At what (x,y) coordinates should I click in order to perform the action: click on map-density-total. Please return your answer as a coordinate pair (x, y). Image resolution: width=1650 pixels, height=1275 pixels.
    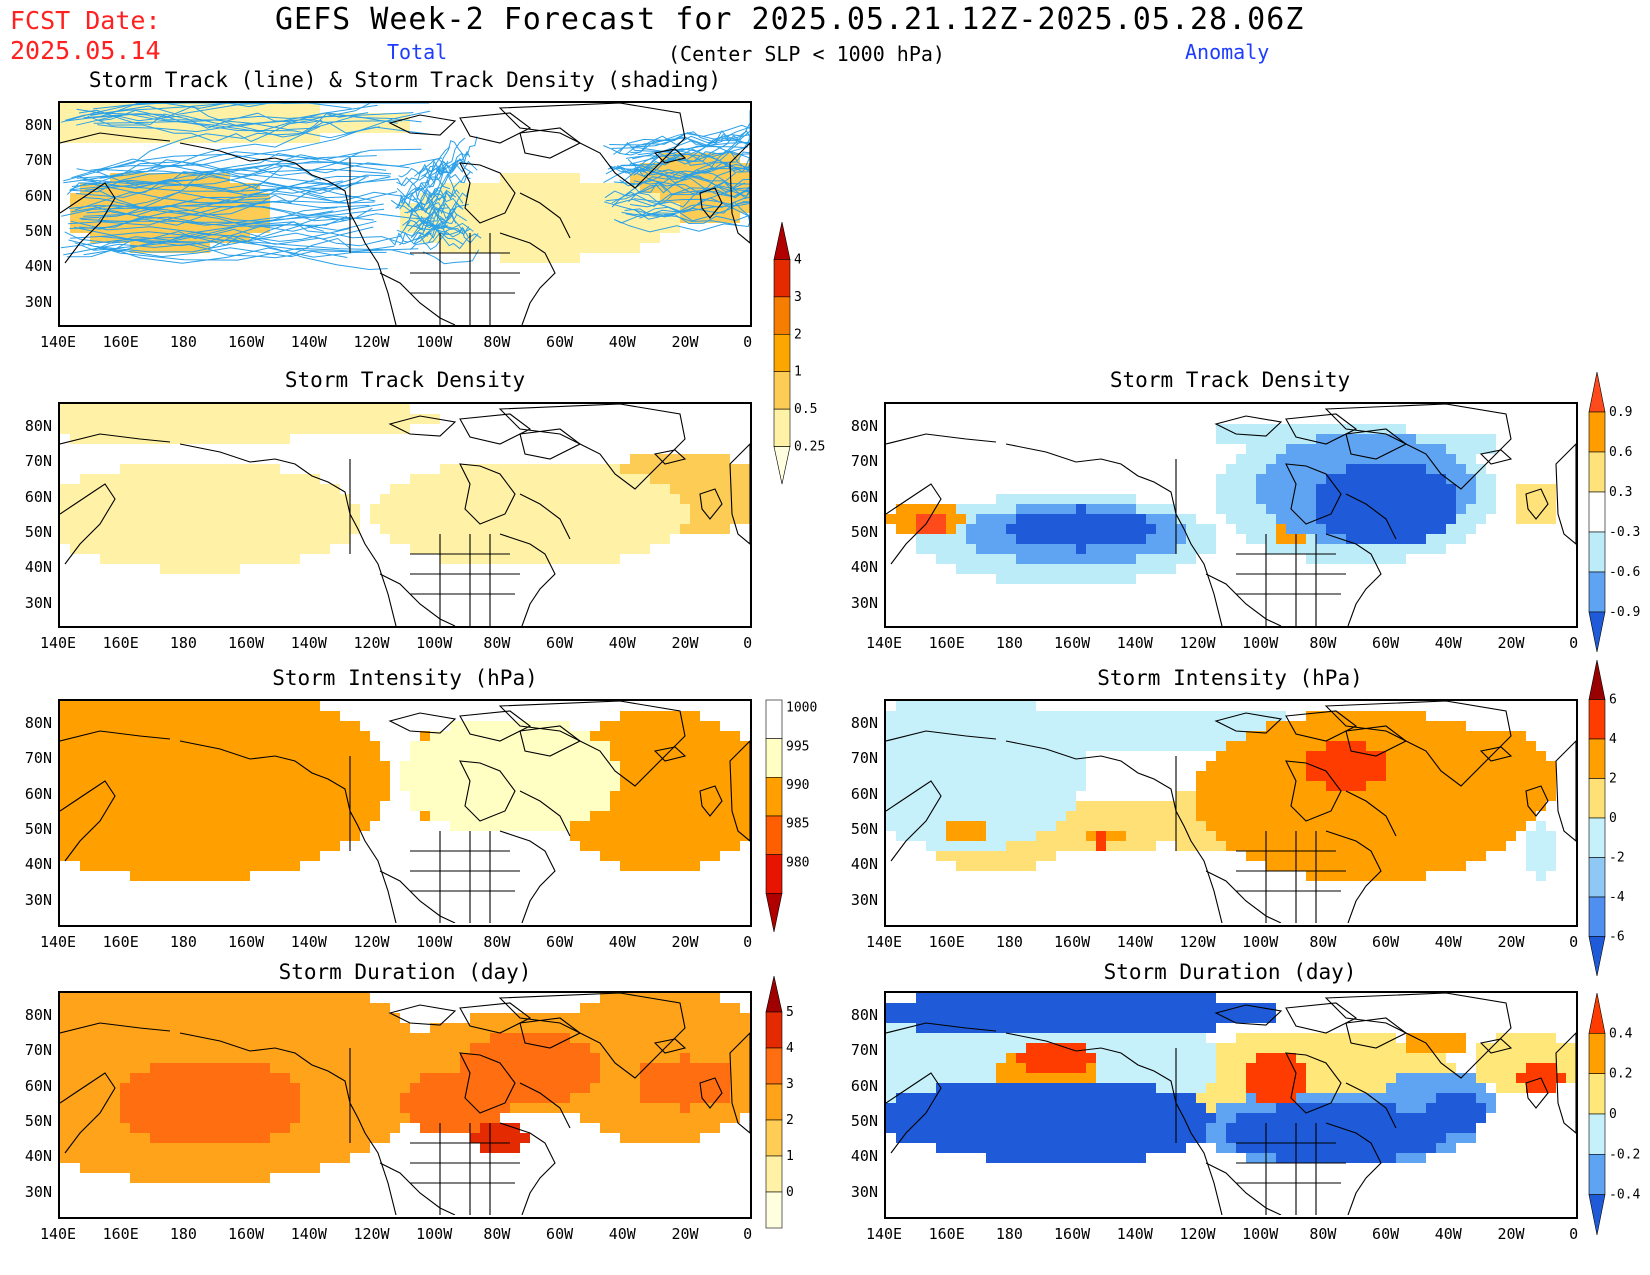
    Looking at the image, I should click on (405, 515).